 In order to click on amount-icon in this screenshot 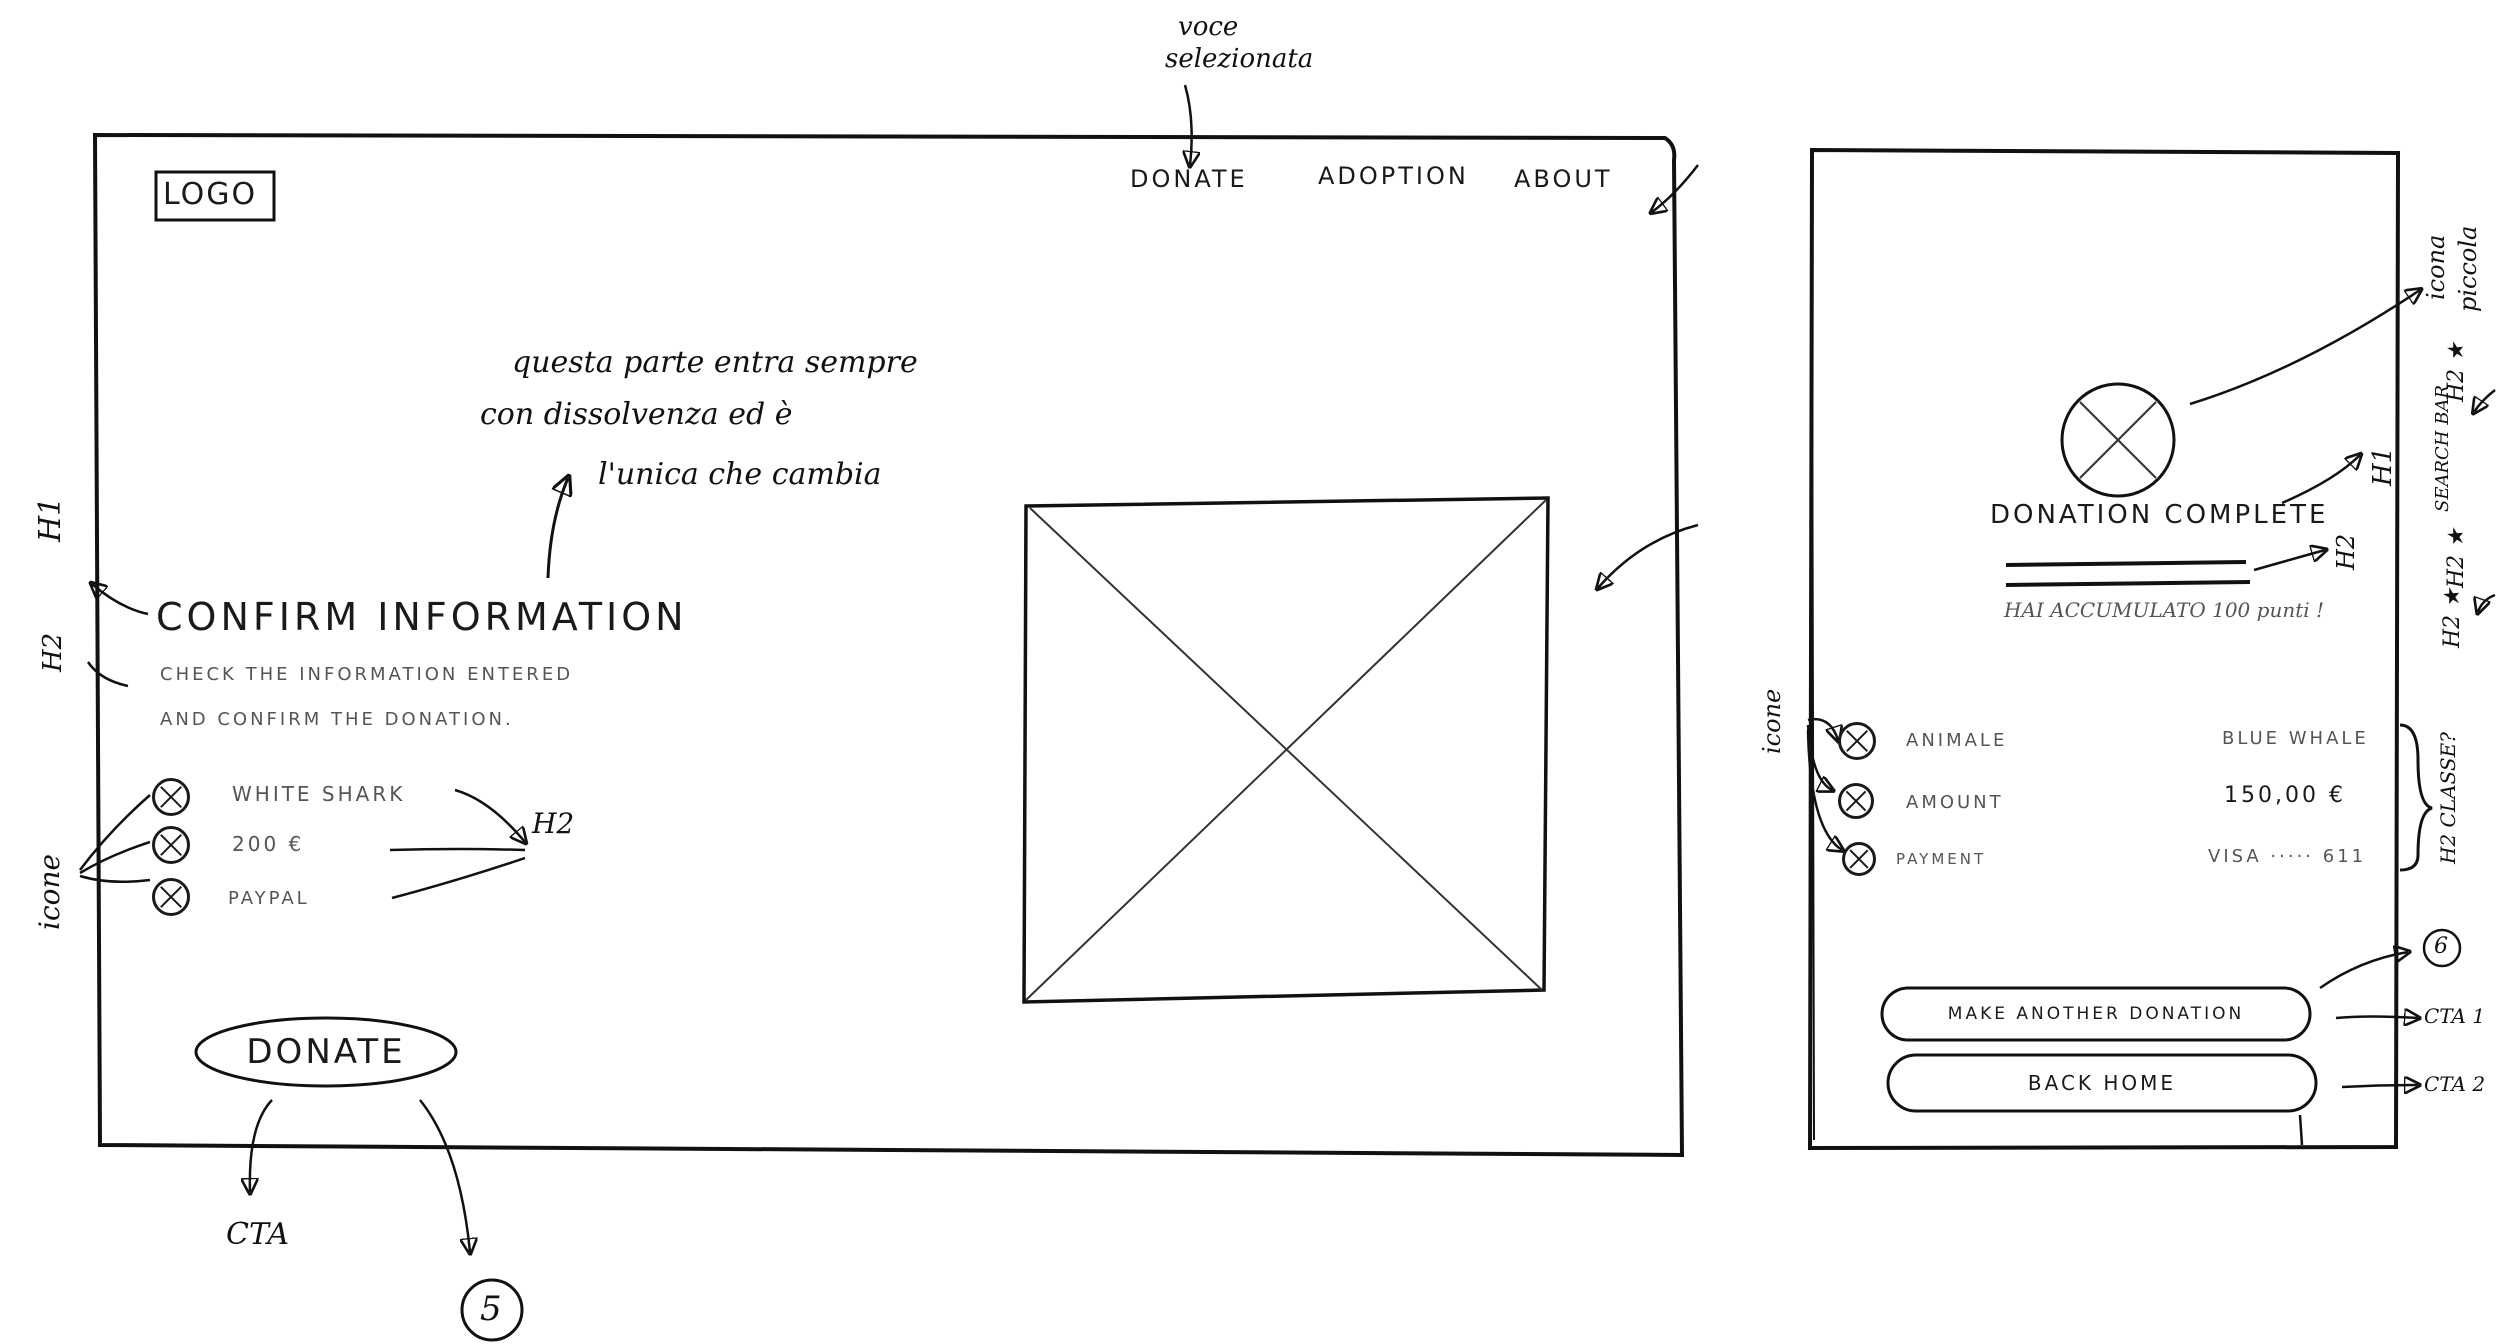, I will do `click(171, 845)`.